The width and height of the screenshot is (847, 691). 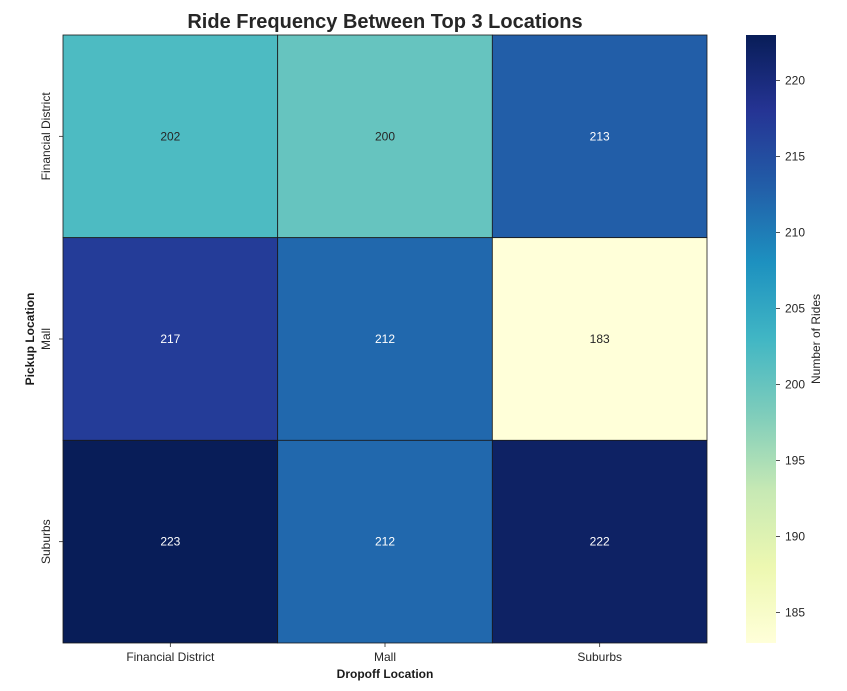 I want to click on x-axis-ticks: Financial District Mall Suburbs, so click(x=374, y=653).